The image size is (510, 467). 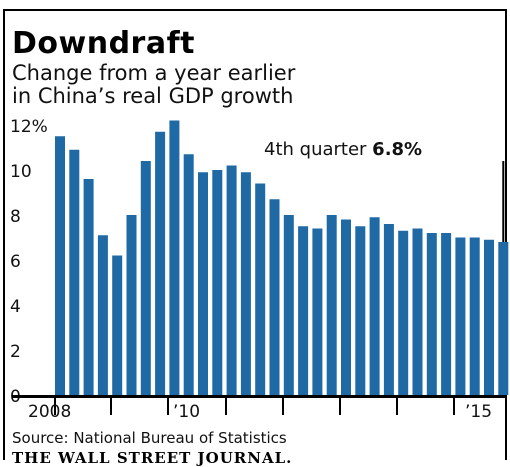 I want to click on latest-quarter-annotation: 4th quarter 6.8%, so click(x=384, y=190).